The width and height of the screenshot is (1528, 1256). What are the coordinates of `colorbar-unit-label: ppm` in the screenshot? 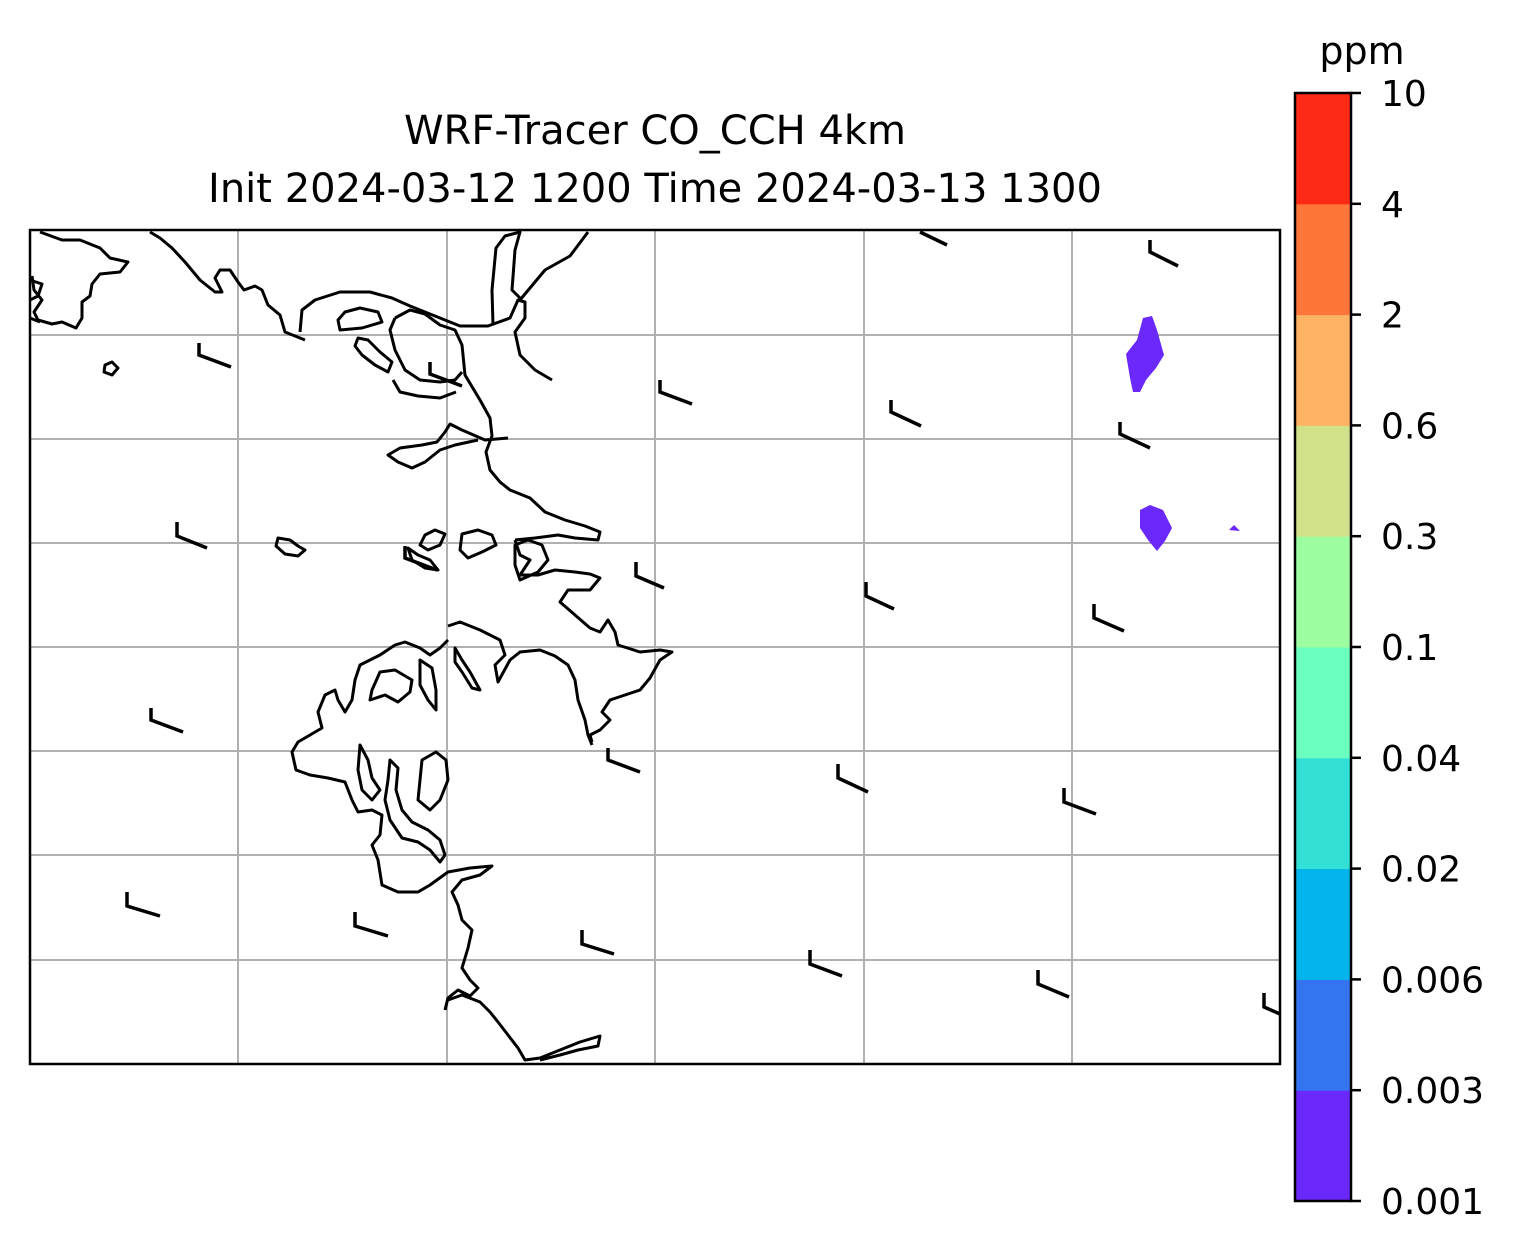 It's located at (1361, 51).